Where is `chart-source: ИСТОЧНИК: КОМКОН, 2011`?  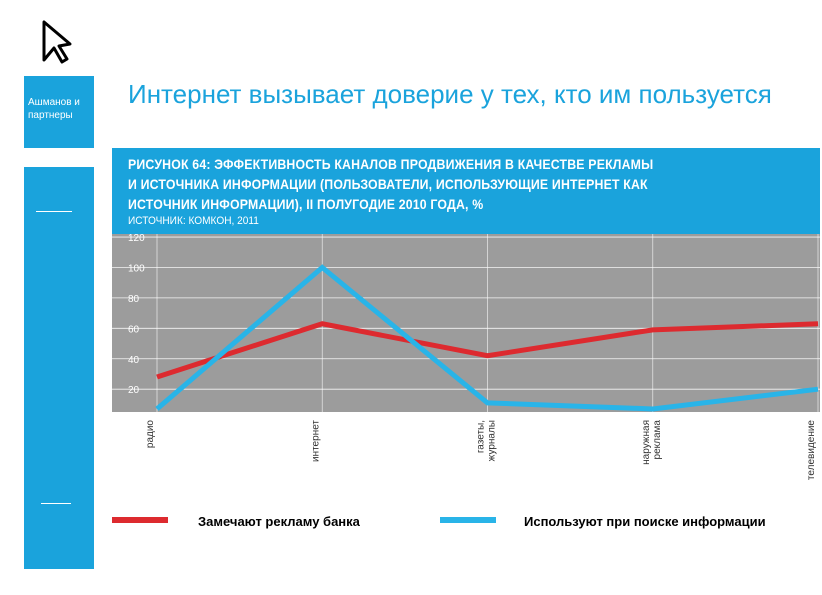 chart-source: ИСТОЧНИК: КОМКОН, 2011 is located at coordinates (193, 221).